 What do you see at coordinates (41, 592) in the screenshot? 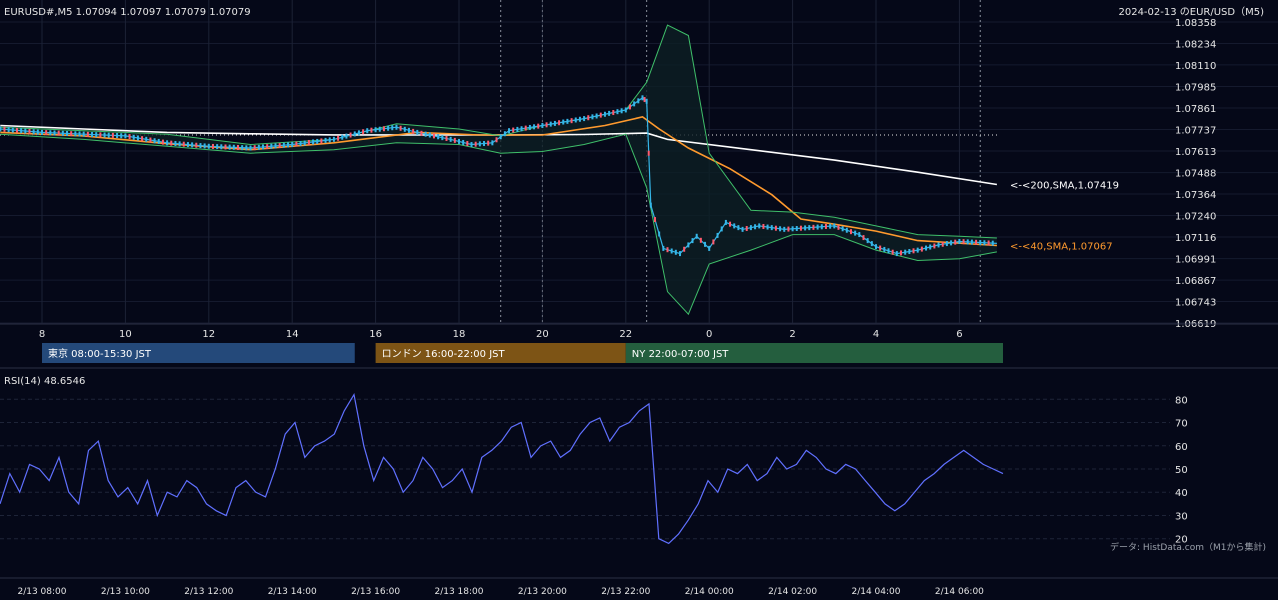
I see `time-axis-label: 2/13 08:00` at bounding box center [41, 592].